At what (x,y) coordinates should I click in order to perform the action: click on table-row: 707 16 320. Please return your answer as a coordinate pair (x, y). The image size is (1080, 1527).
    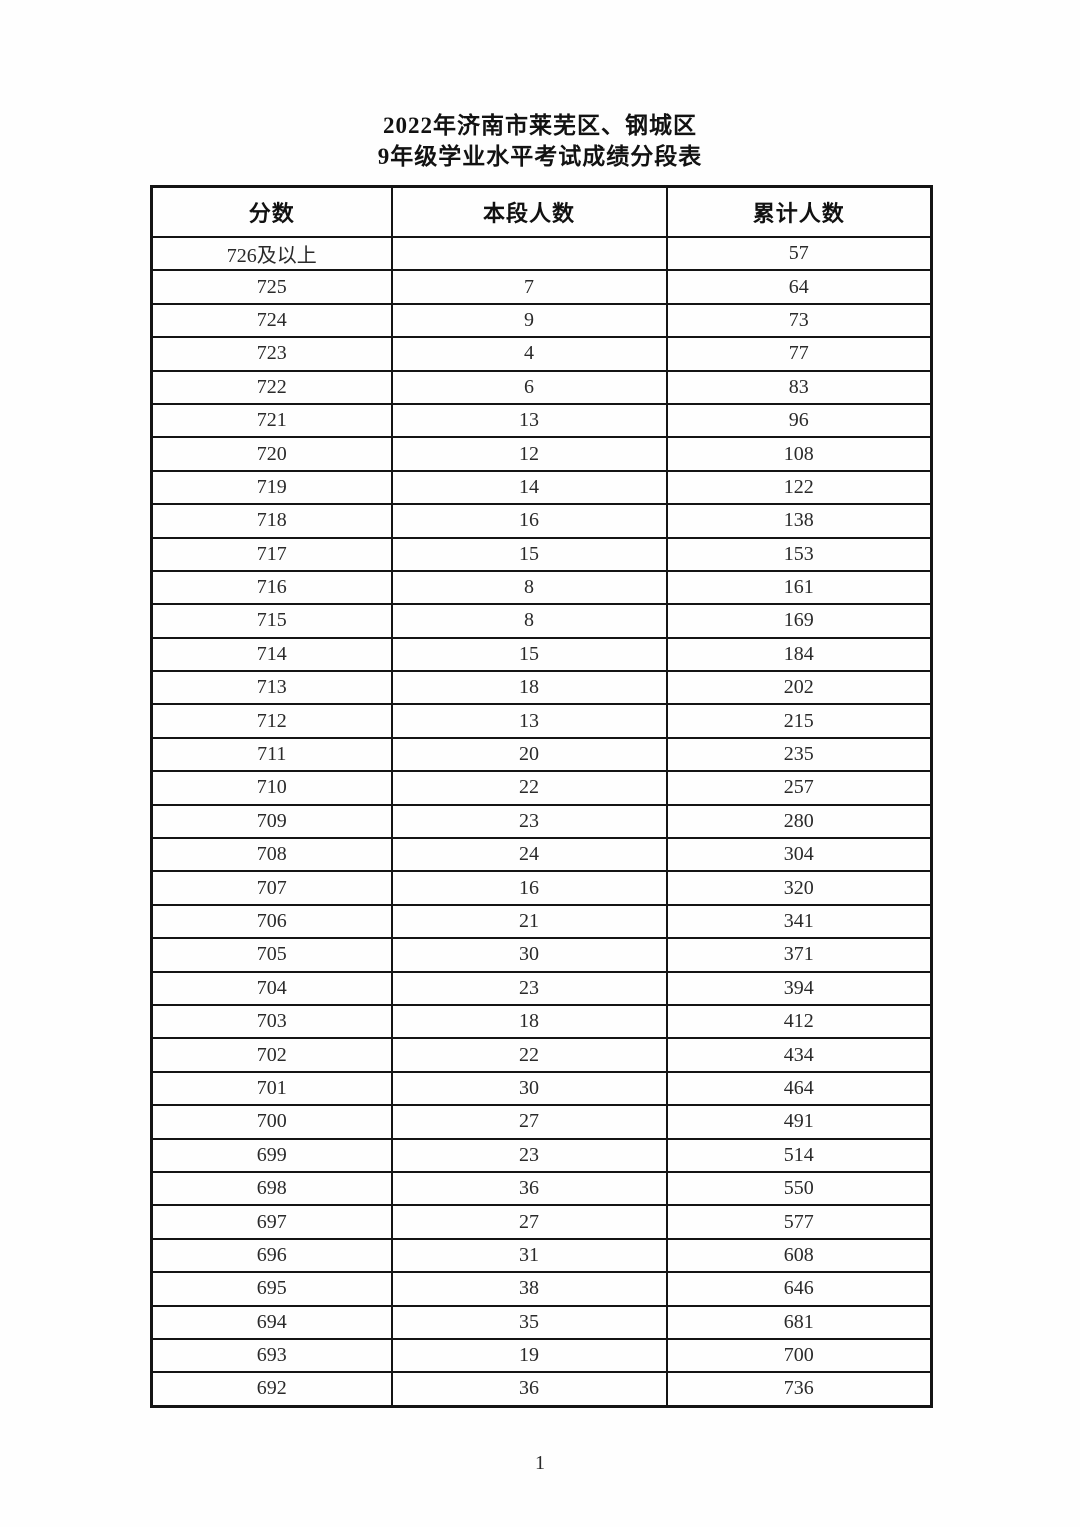
    Looking at the image, I should click on (541, 888).